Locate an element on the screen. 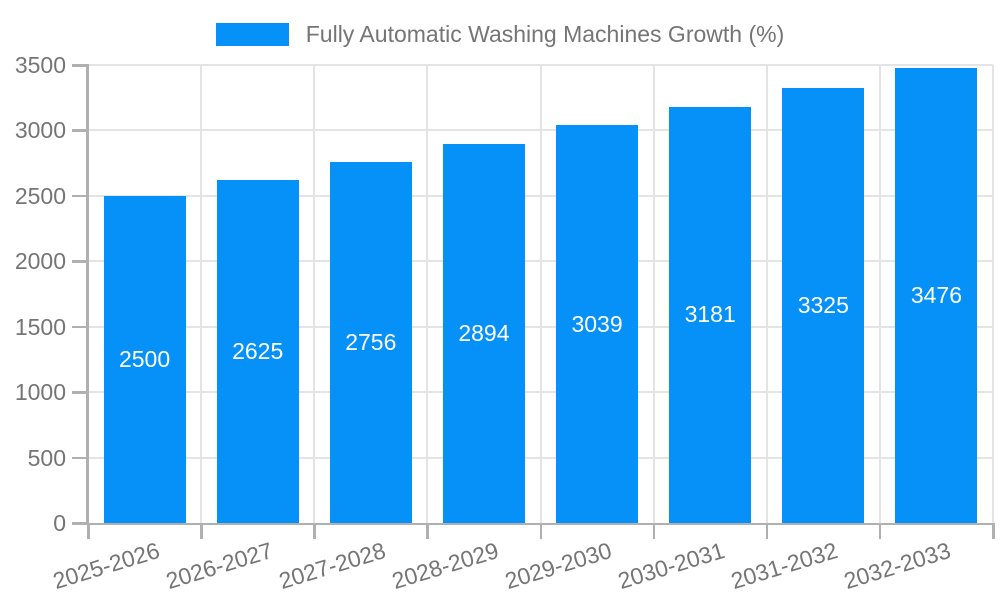  y-axis-label: 2500 is located at coordinates (40, 195).